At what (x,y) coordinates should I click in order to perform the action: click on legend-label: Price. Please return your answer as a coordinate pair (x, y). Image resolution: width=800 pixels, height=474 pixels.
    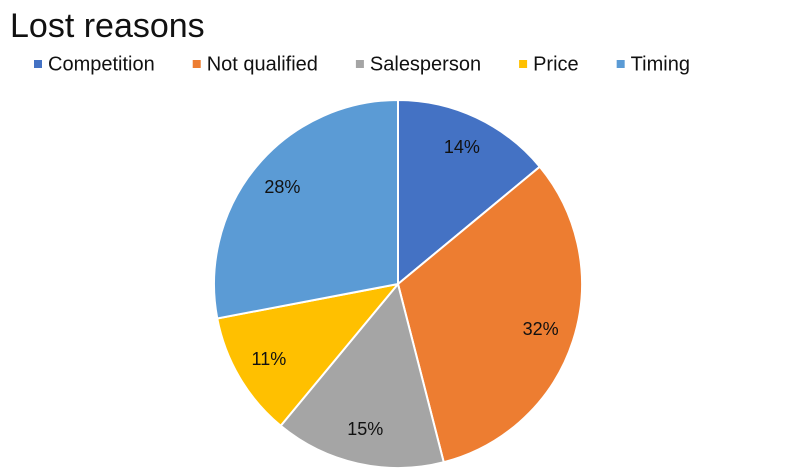
    Looking at the image, I should click on (556, 64).